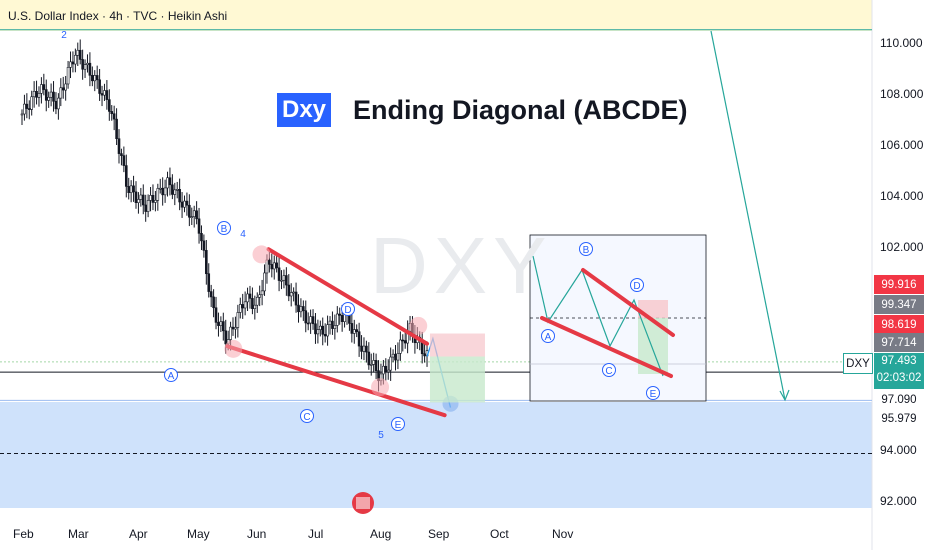  I want to click on price-tag: 99.347, so click(899, 304).